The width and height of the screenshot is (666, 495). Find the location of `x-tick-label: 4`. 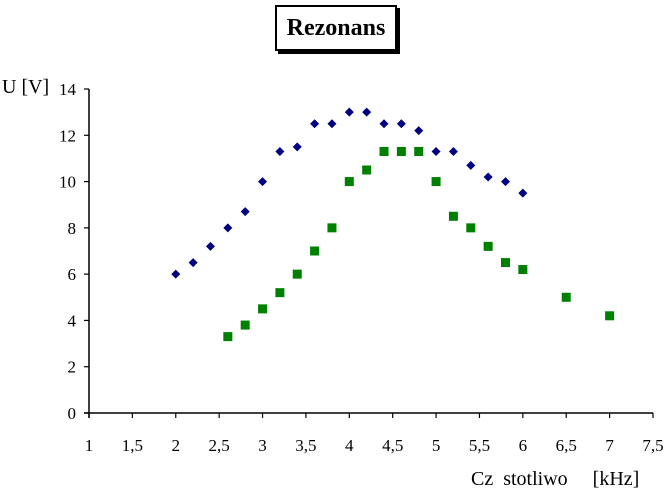

x-tick-label: 4 is located at coordinates (349, 445).